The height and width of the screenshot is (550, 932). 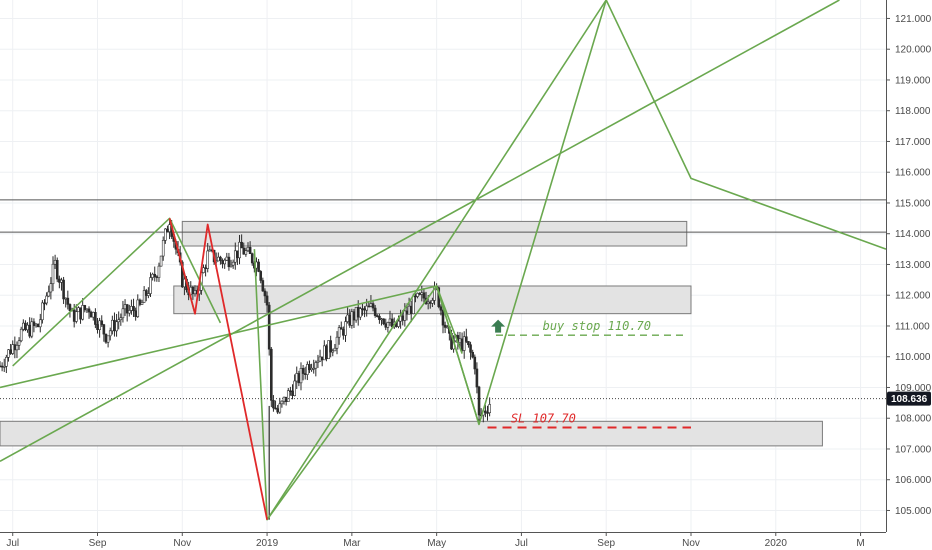 I want to click on price-tick-label: 117.000, so click(x=913, y=142).